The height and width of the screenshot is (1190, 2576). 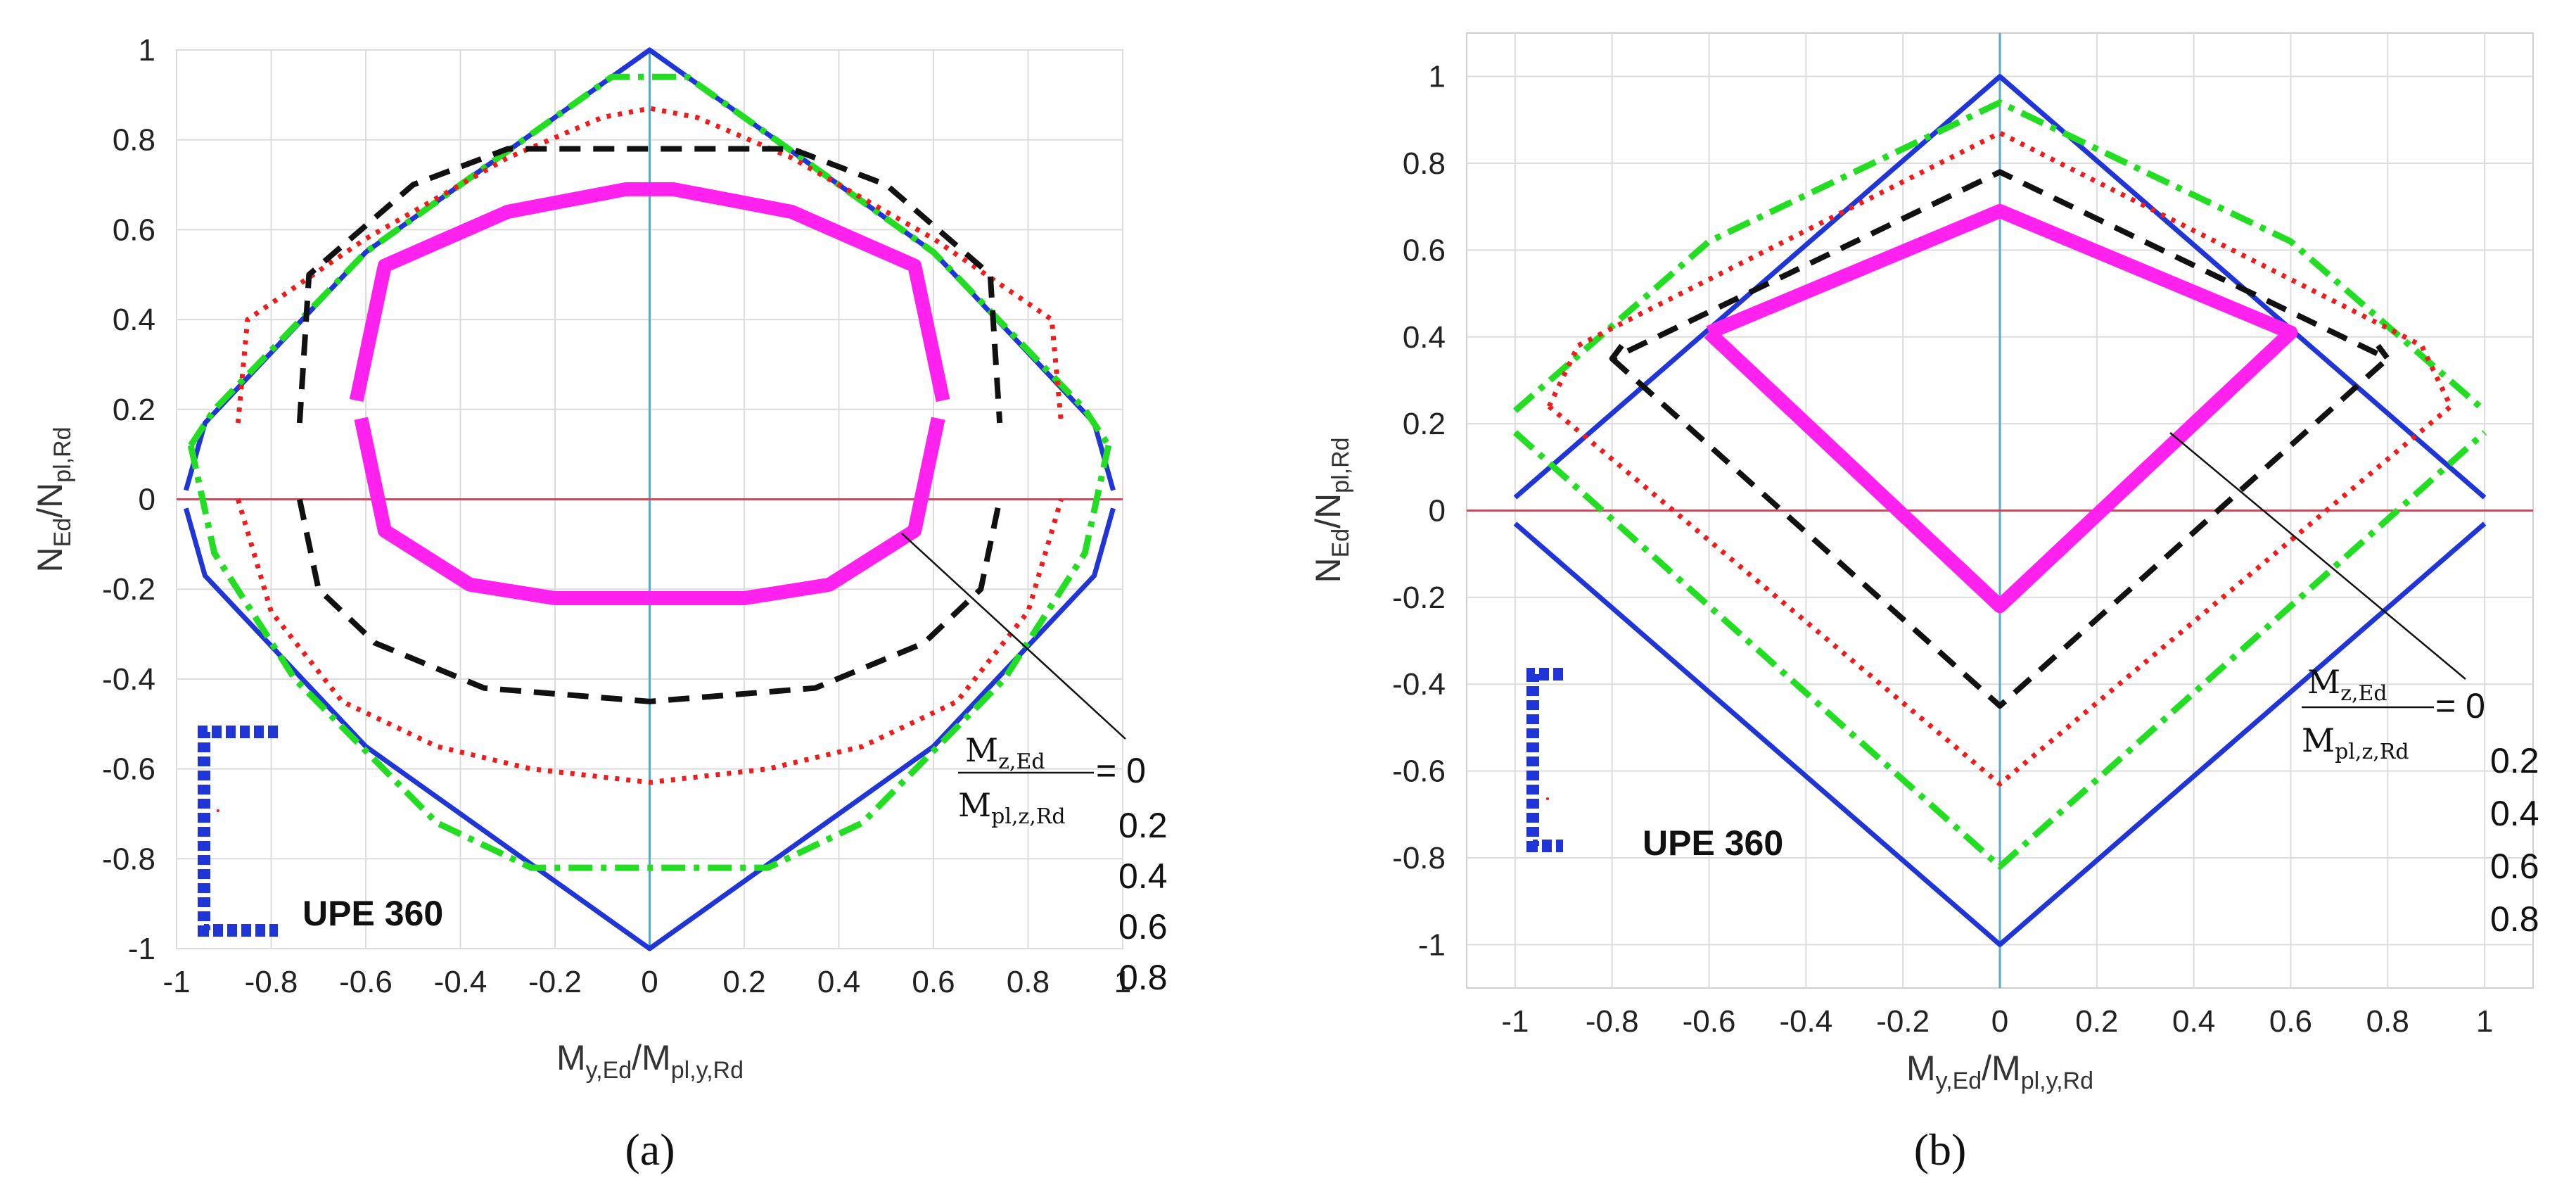 I want to click on legend-fraction-numerator-a: Mz,Ed, so click(x=1005, y=752).